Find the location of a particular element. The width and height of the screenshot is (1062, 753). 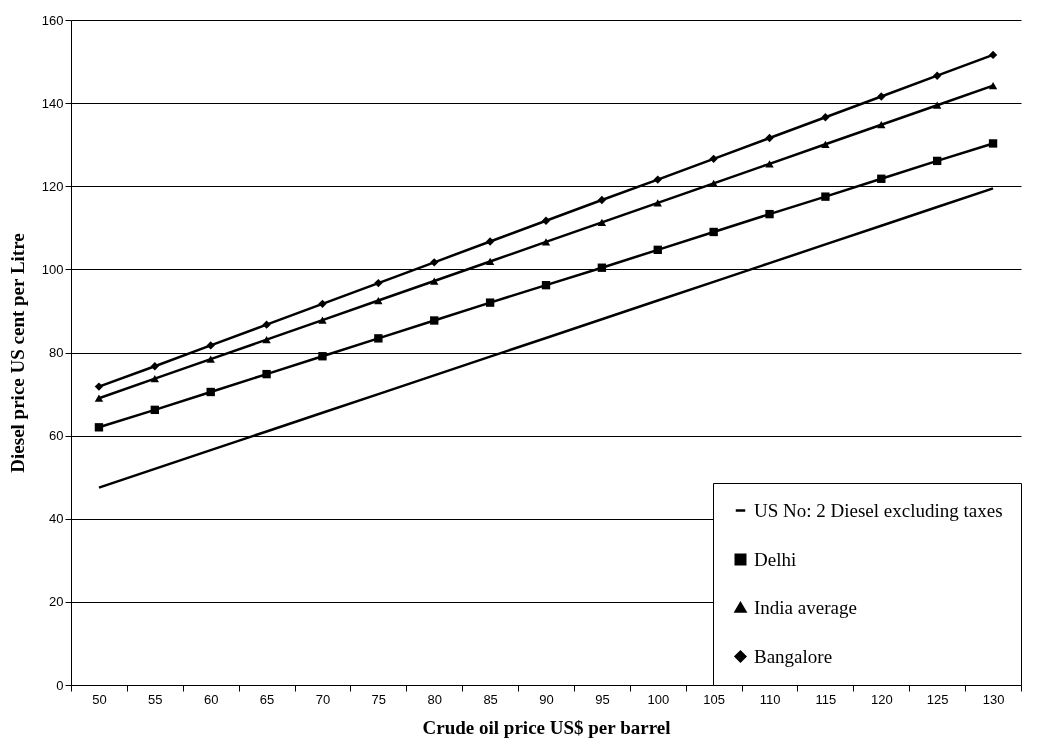

legend-label: Delhi is located at coordinates (775, 559).